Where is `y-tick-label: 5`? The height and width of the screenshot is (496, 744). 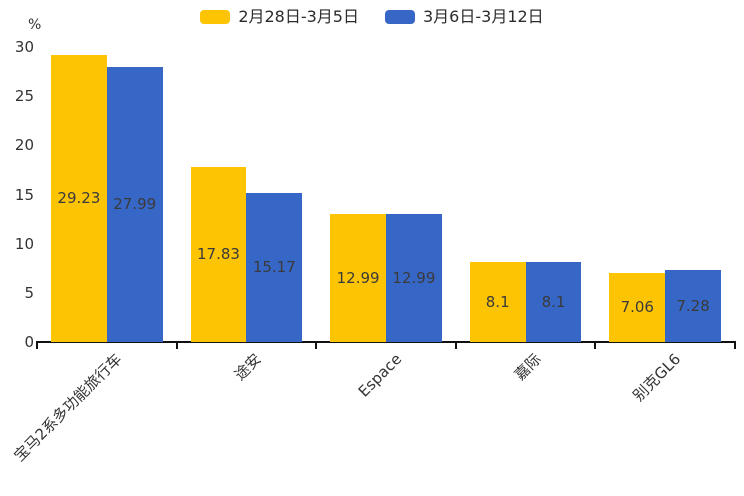
y-tick-label: 5 is located at coordinates (29, 292).